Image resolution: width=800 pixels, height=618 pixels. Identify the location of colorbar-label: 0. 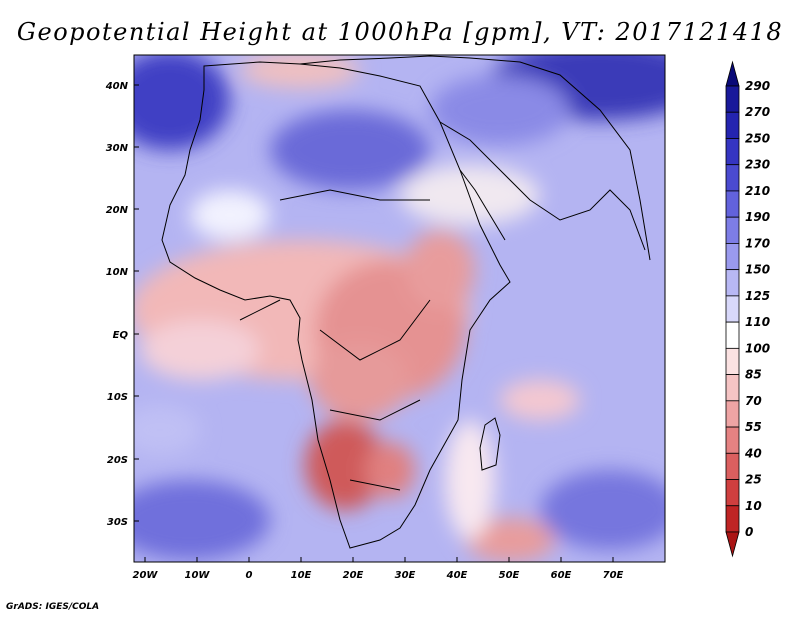
(749, 532).